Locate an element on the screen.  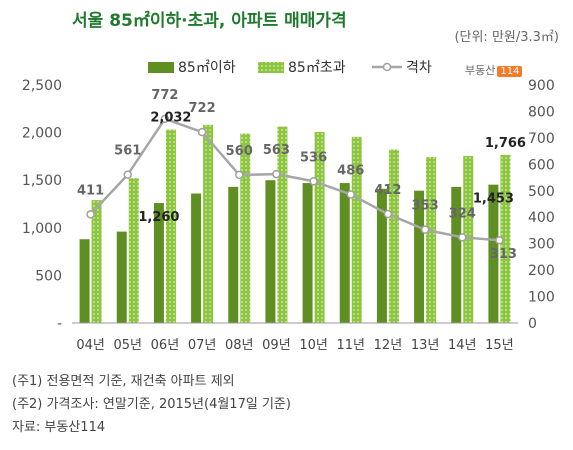
bar-85-over-data-label: 1,766 is located at coordinates (505, 143).